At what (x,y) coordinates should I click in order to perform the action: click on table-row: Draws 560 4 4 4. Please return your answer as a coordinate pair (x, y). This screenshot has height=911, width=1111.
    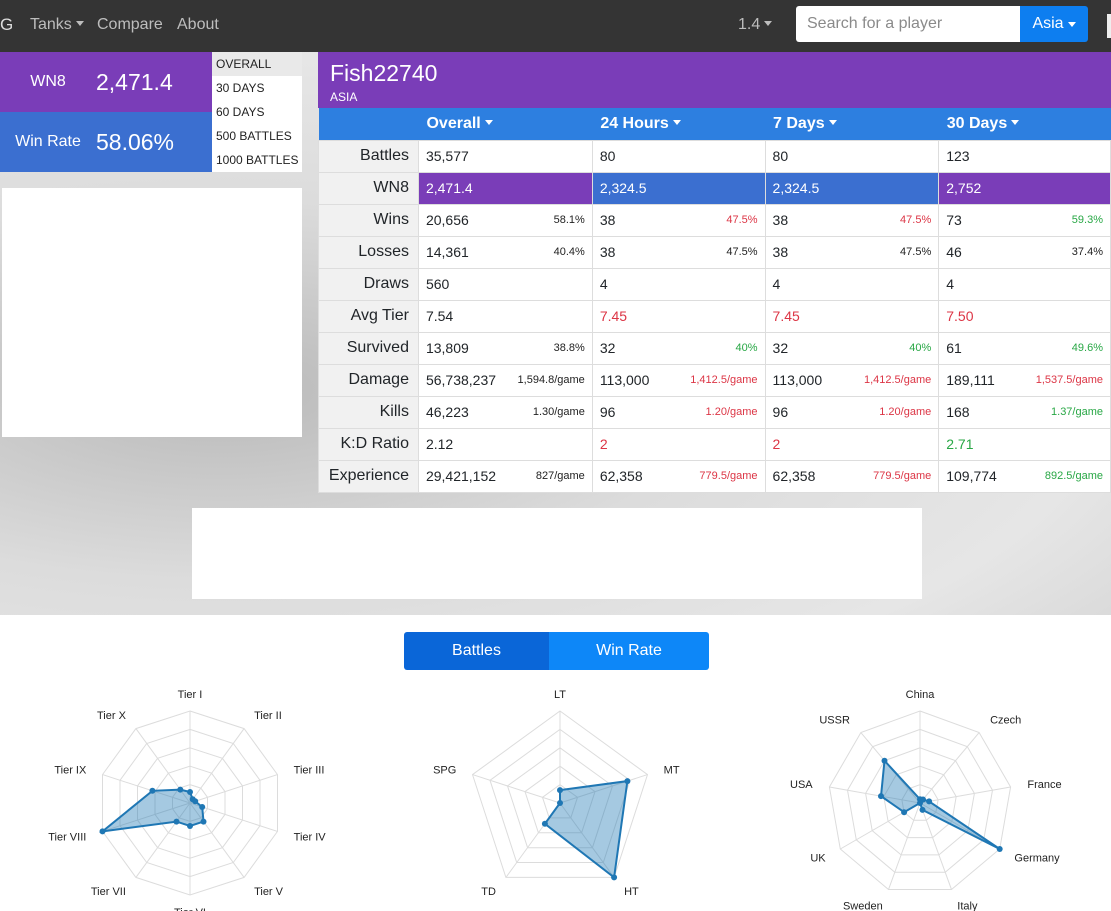
    Looking at the image, I should click on (714, 284).